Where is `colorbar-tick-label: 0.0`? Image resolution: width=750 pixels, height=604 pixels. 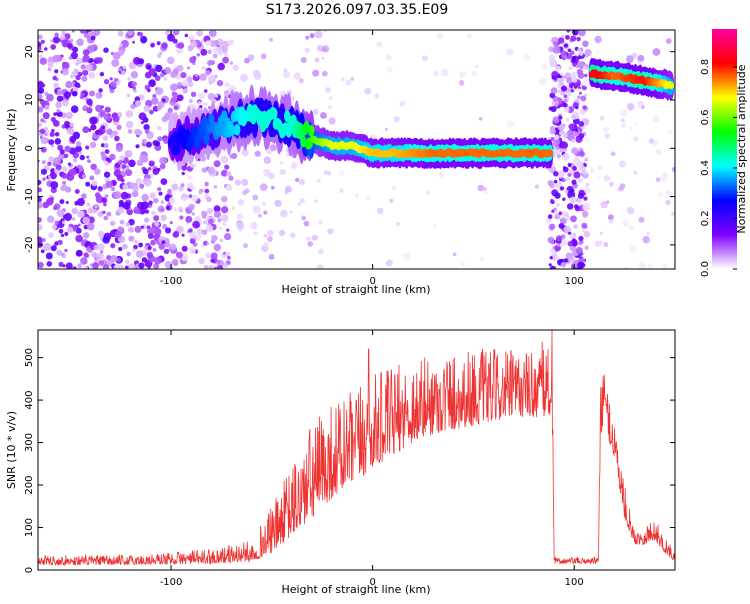
colorbar-tick-label: 0.0 is located at coordinates (705, 269).